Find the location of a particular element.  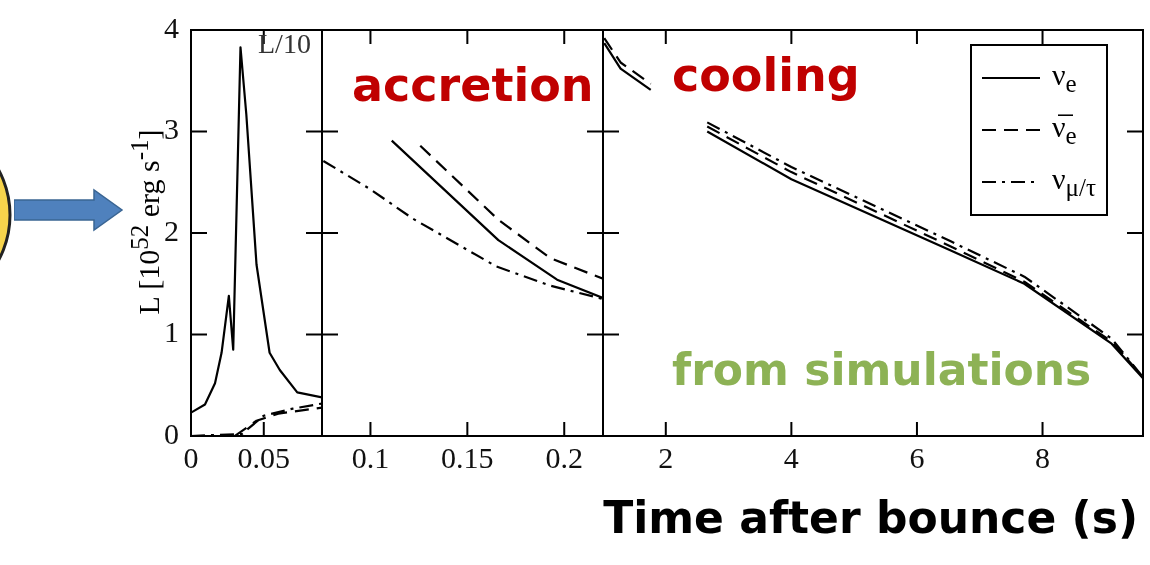

x-tick-label: 0.1 is located at coordinates (370, 457).